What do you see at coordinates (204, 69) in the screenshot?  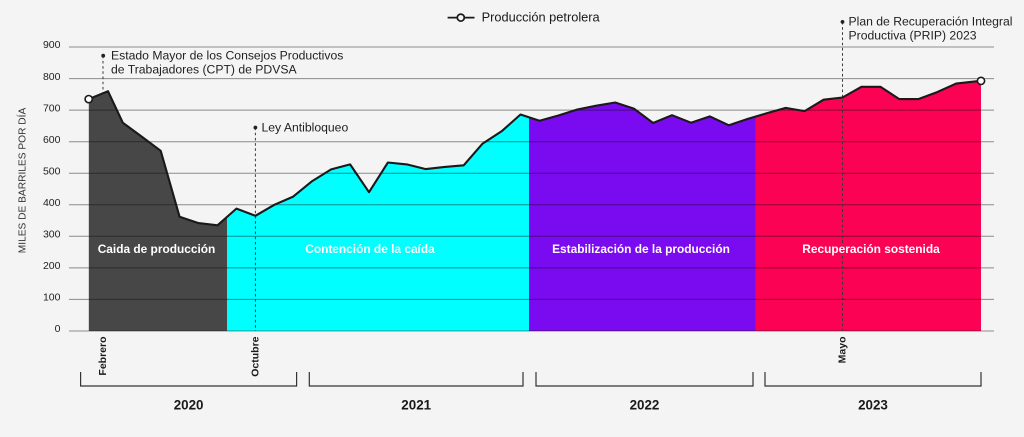 I see `svg-text: de Trabajadores (CPT) de PDVSA` at bounding box center [204, 69].